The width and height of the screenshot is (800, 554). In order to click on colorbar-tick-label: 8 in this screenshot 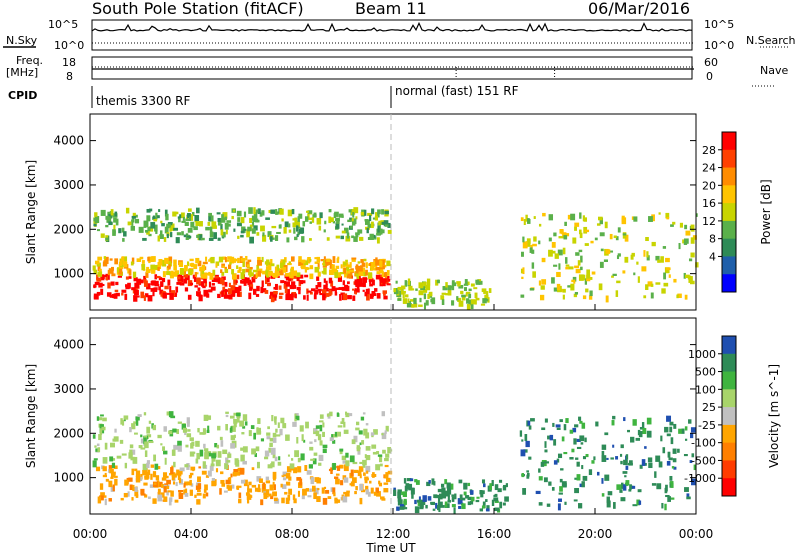, I will do `click(712, 239)`.